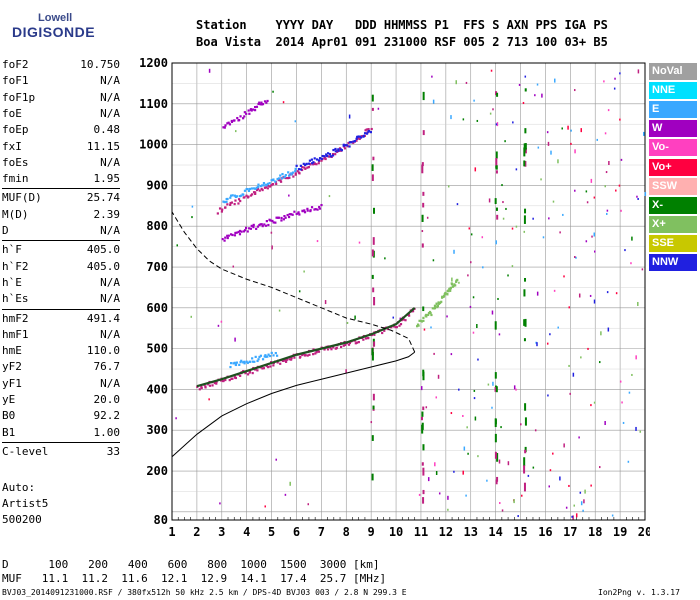 This screenshot has height=600, width=700. I want to click on param-row: yF2 76.7, so click(61, 367).